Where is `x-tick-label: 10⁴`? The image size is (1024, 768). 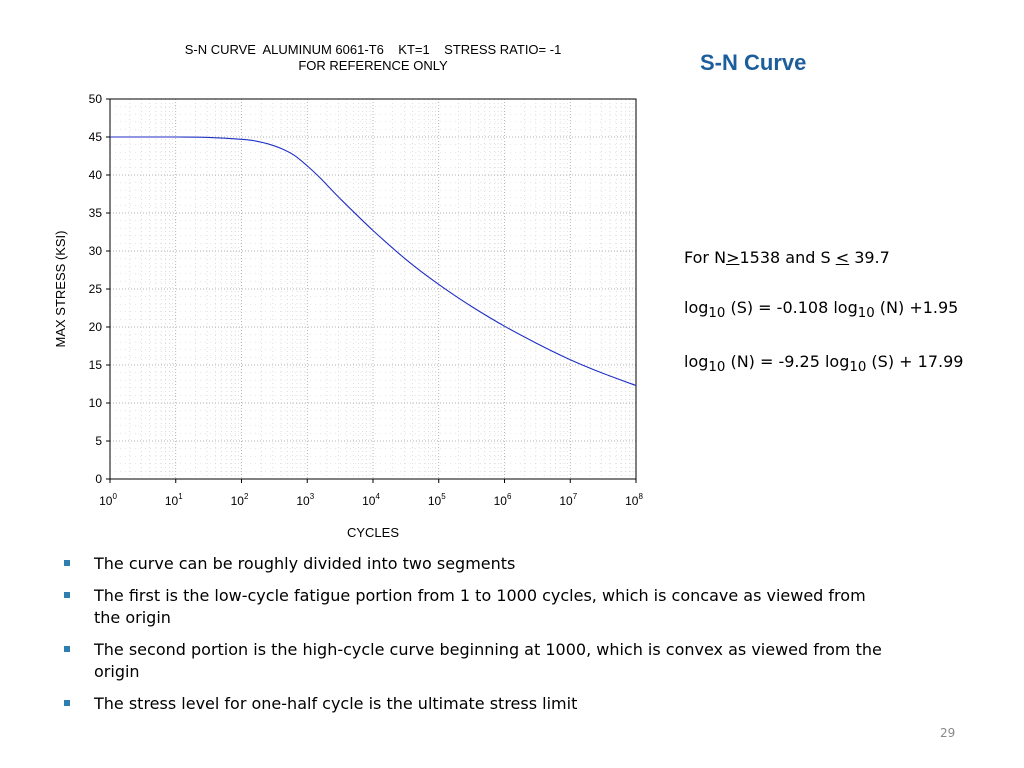 x-tick-label: 10⁴ is located at coordinates (371, 500).